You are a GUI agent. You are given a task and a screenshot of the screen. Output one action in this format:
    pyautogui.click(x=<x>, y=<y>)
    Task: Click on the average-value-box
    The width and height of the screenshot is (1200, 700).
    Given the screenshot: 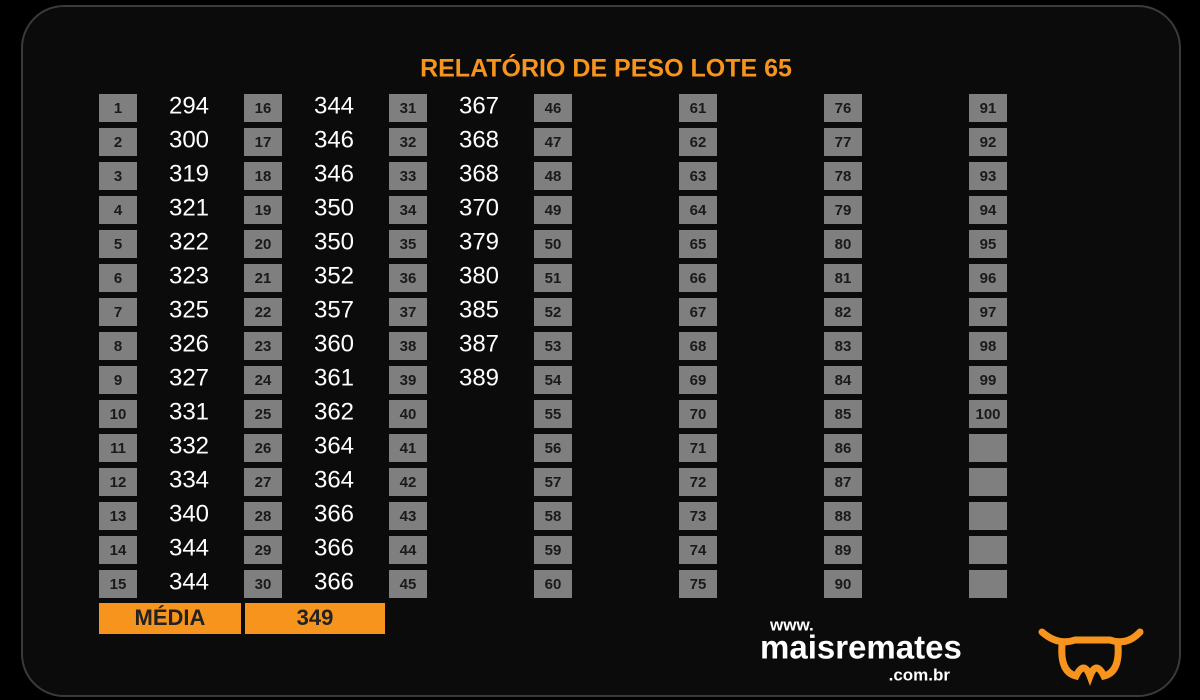 What is the action you would take?
    pyautogui.click(x=315, y=618)
    